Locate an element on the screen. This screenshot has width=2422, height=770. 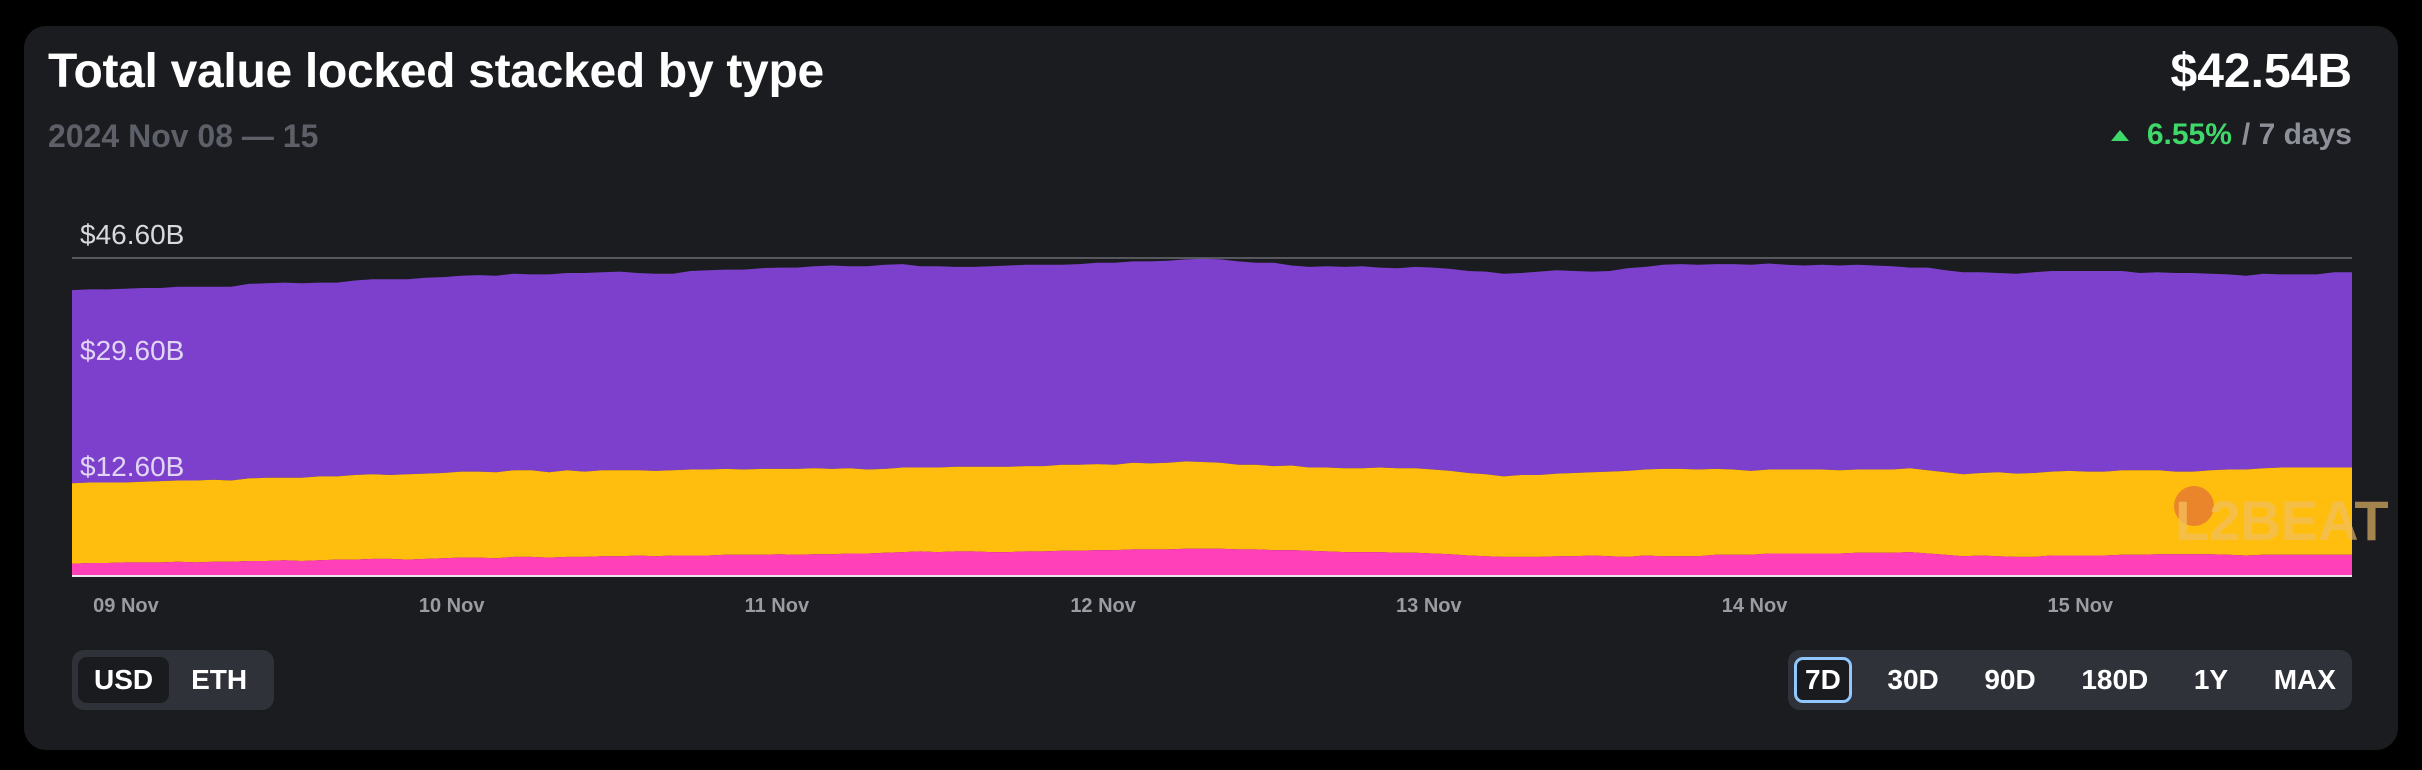
watermark-text: L2BEAT is located at coordinates (2282, 520).